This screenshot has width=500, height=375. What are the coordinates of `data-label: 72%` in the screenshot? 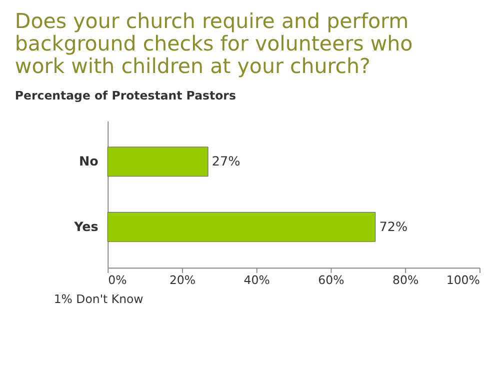 It's located at (393, 226).